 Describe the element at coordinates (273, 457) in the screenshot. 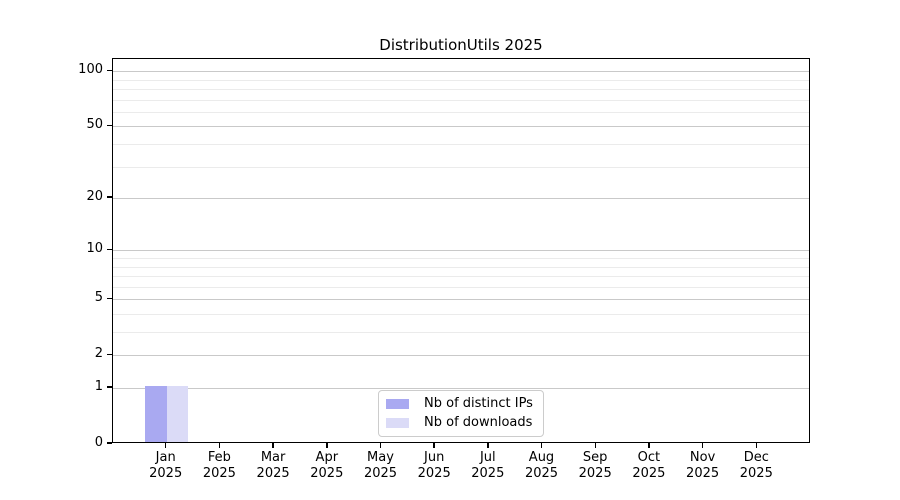

I see `x-tick-month: Mar` at that location.